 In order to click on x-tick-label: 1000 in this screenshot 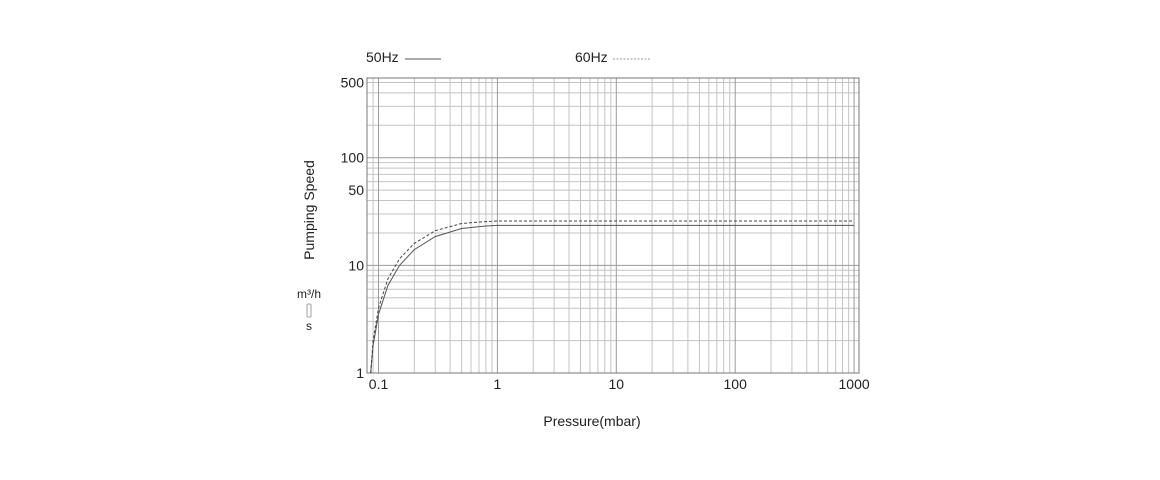, I will do `click(854, 384)`.